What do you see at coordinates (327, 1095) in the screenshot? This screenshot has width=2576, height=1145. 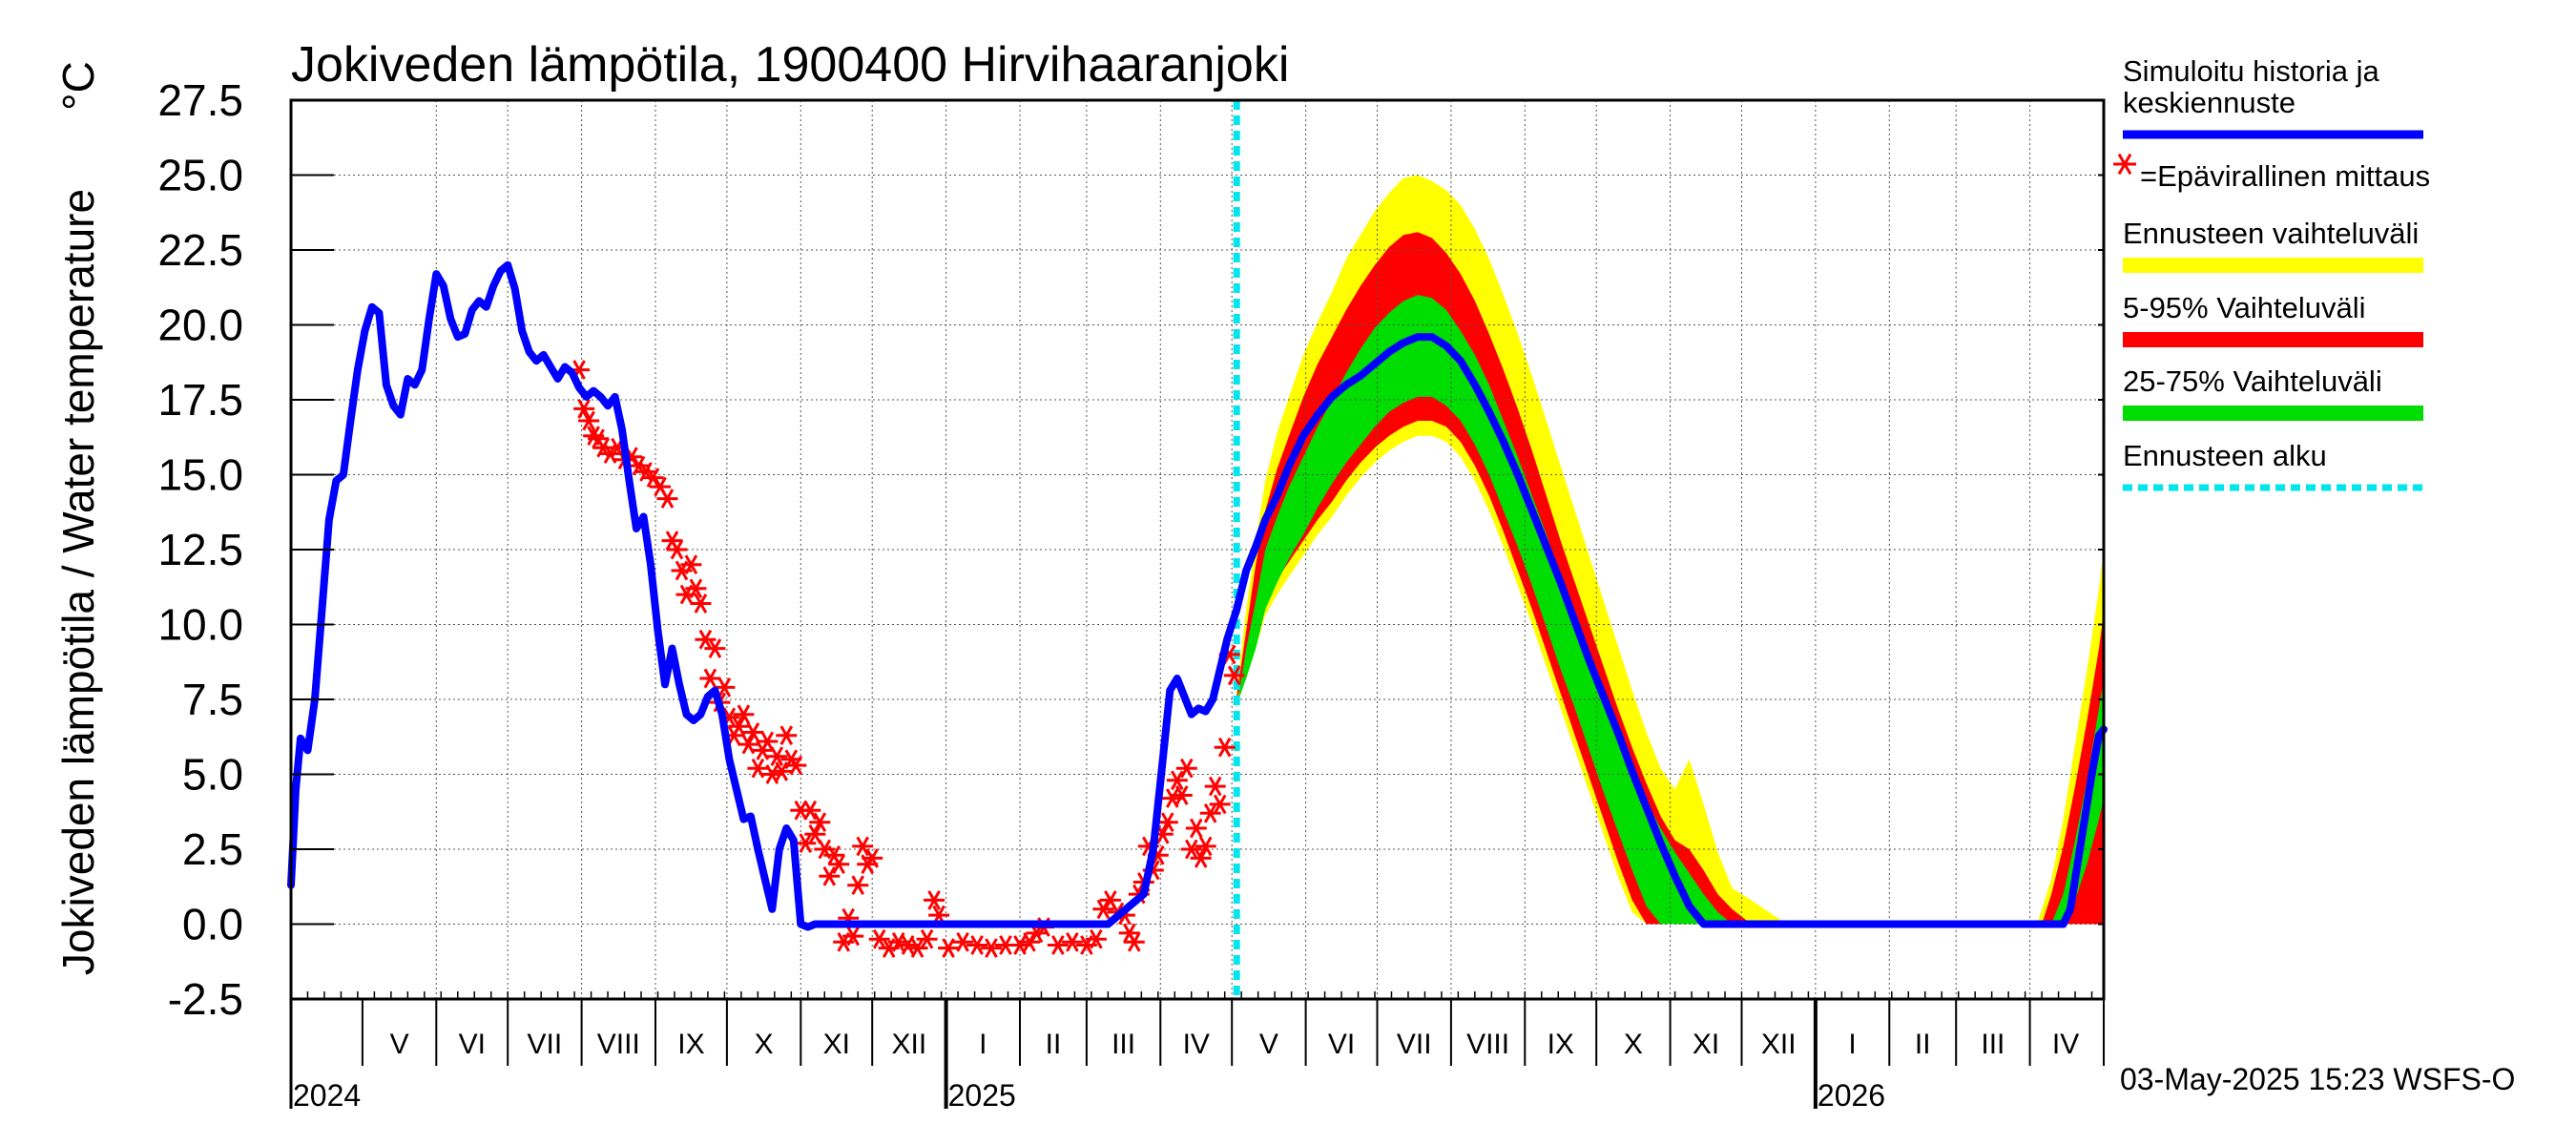 I see `x-year-label: 2024` at bounding box center [327, 1095].